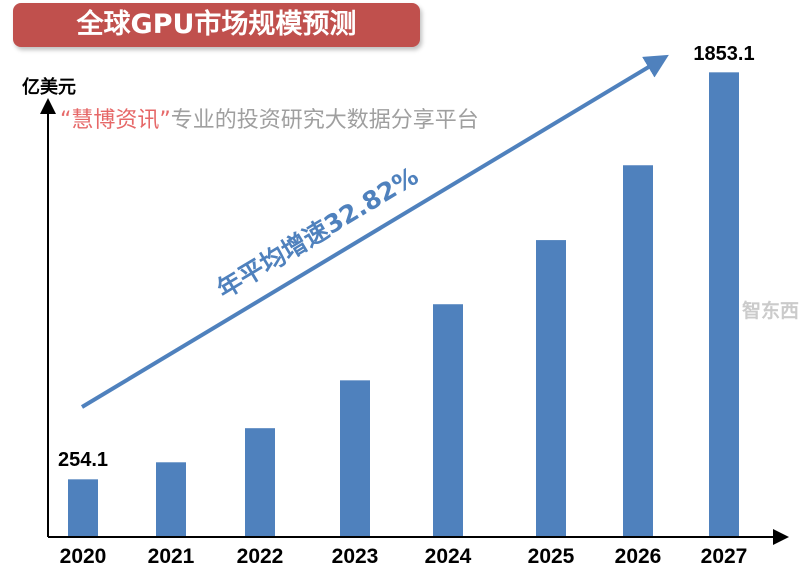 This screenshot has height=573, width=800. What do you see at coordinates (551, 388) in the screenshot?
I see `bar-2025` at bounding box center [551, 388].